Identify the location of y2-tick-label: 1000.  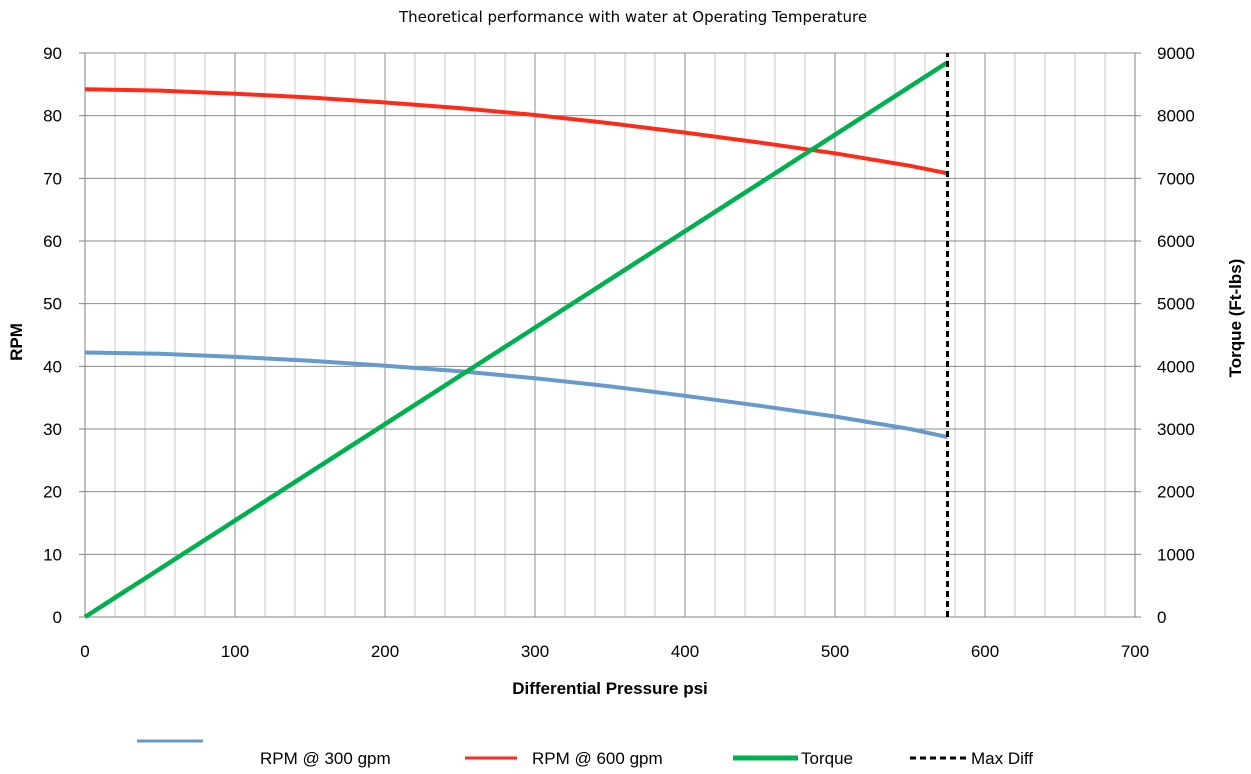
(1176, 554).